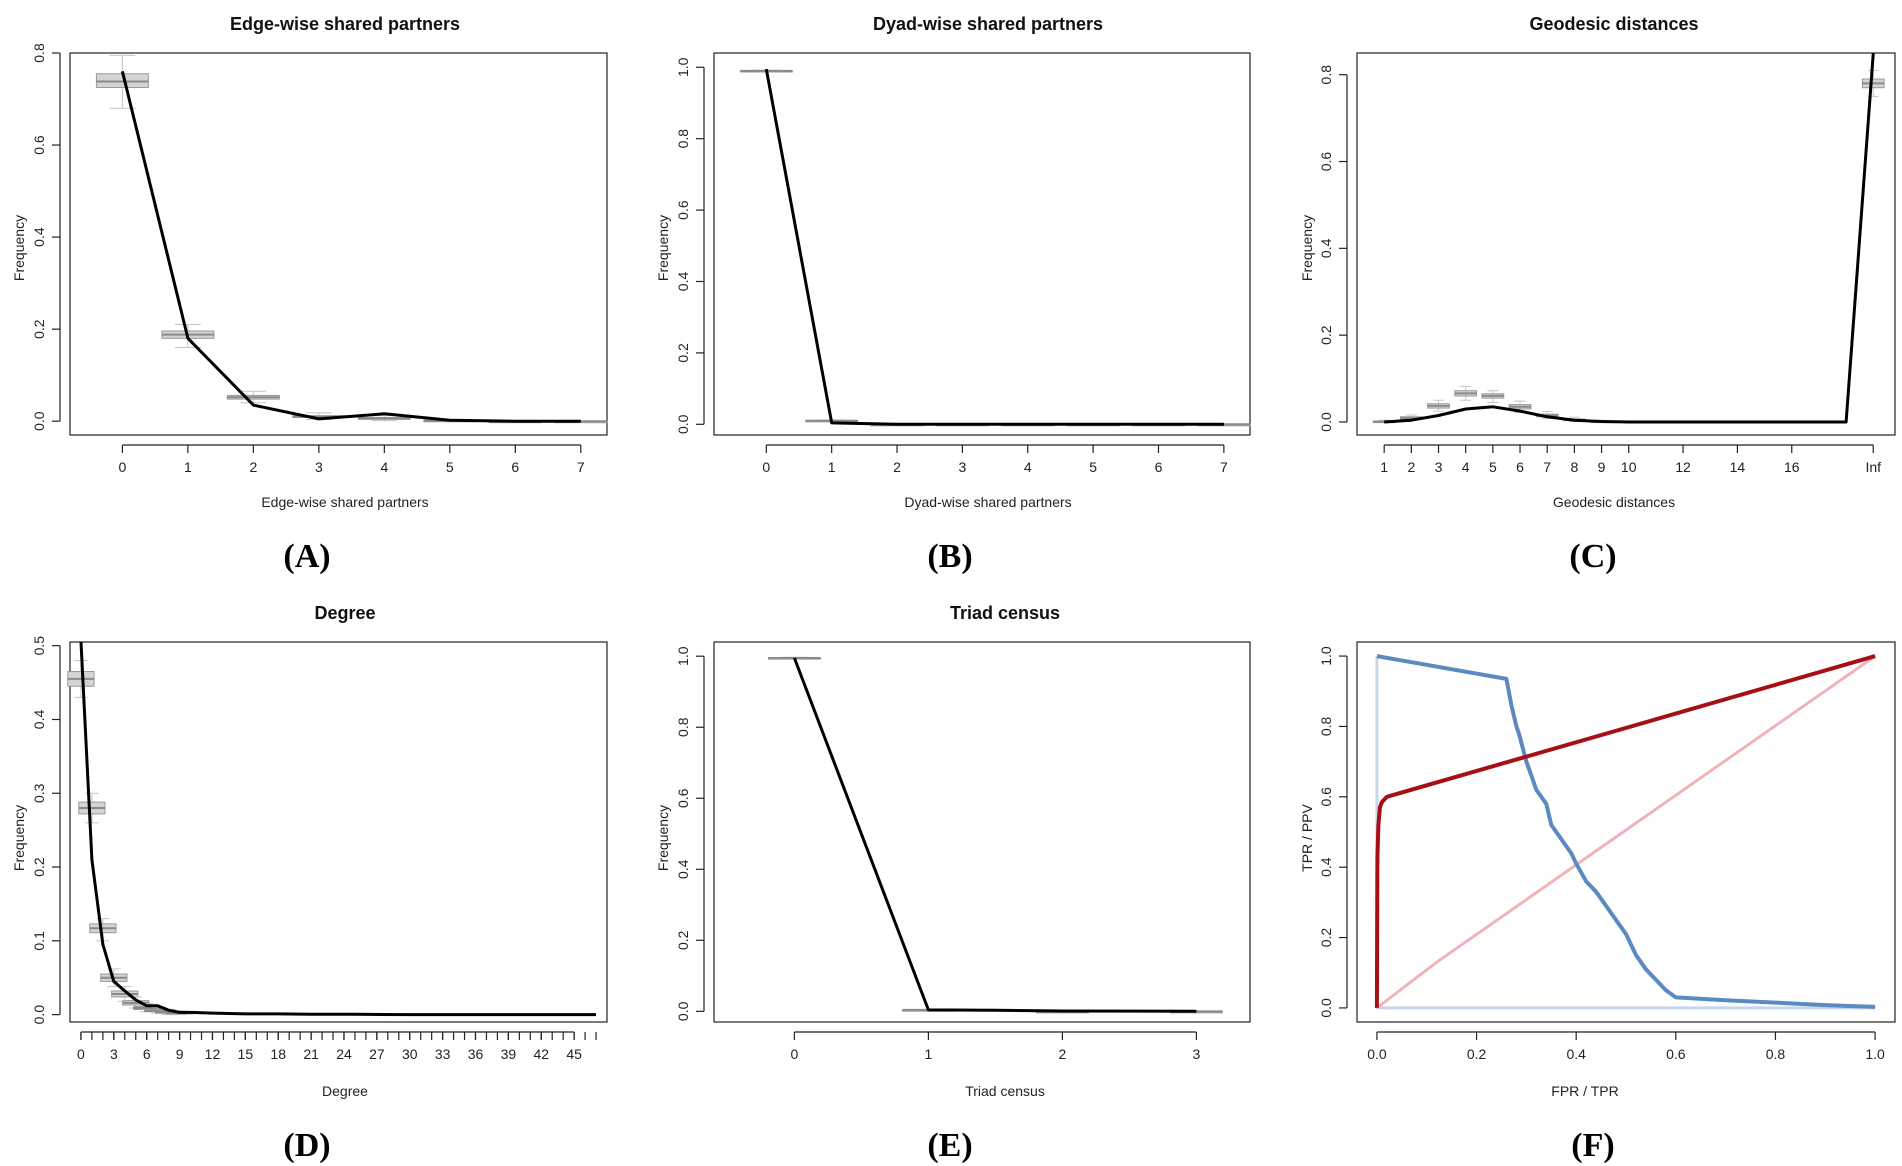  What do you see at coordinates (345, 1091) in the screenshot?
I see `x-axis-label: Degree` at bounding box center [345, 1091].